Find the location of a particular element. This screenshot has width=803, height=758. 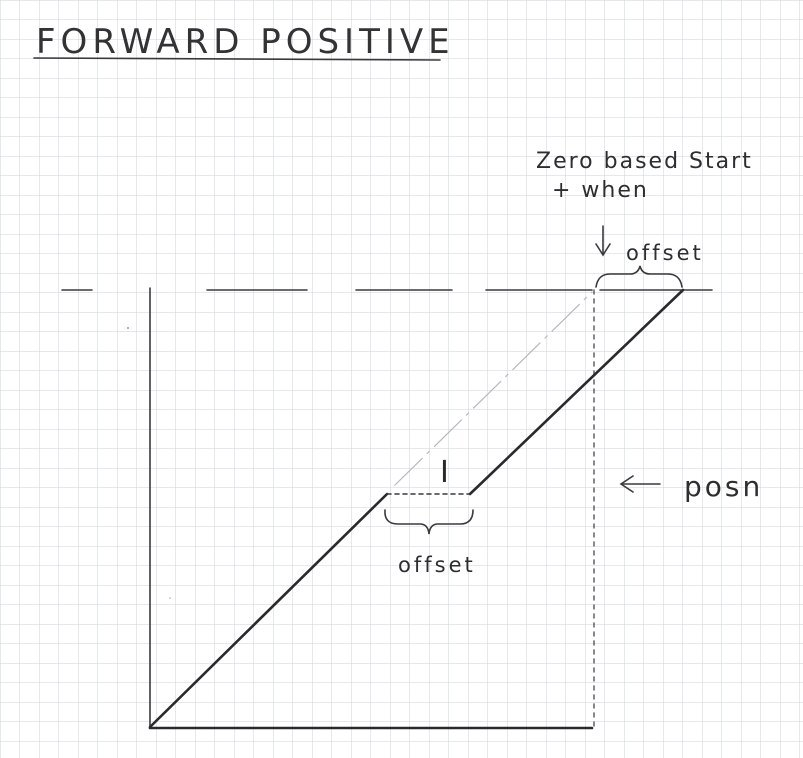

bottom-offset-brace is located at coordinates (429, 522).